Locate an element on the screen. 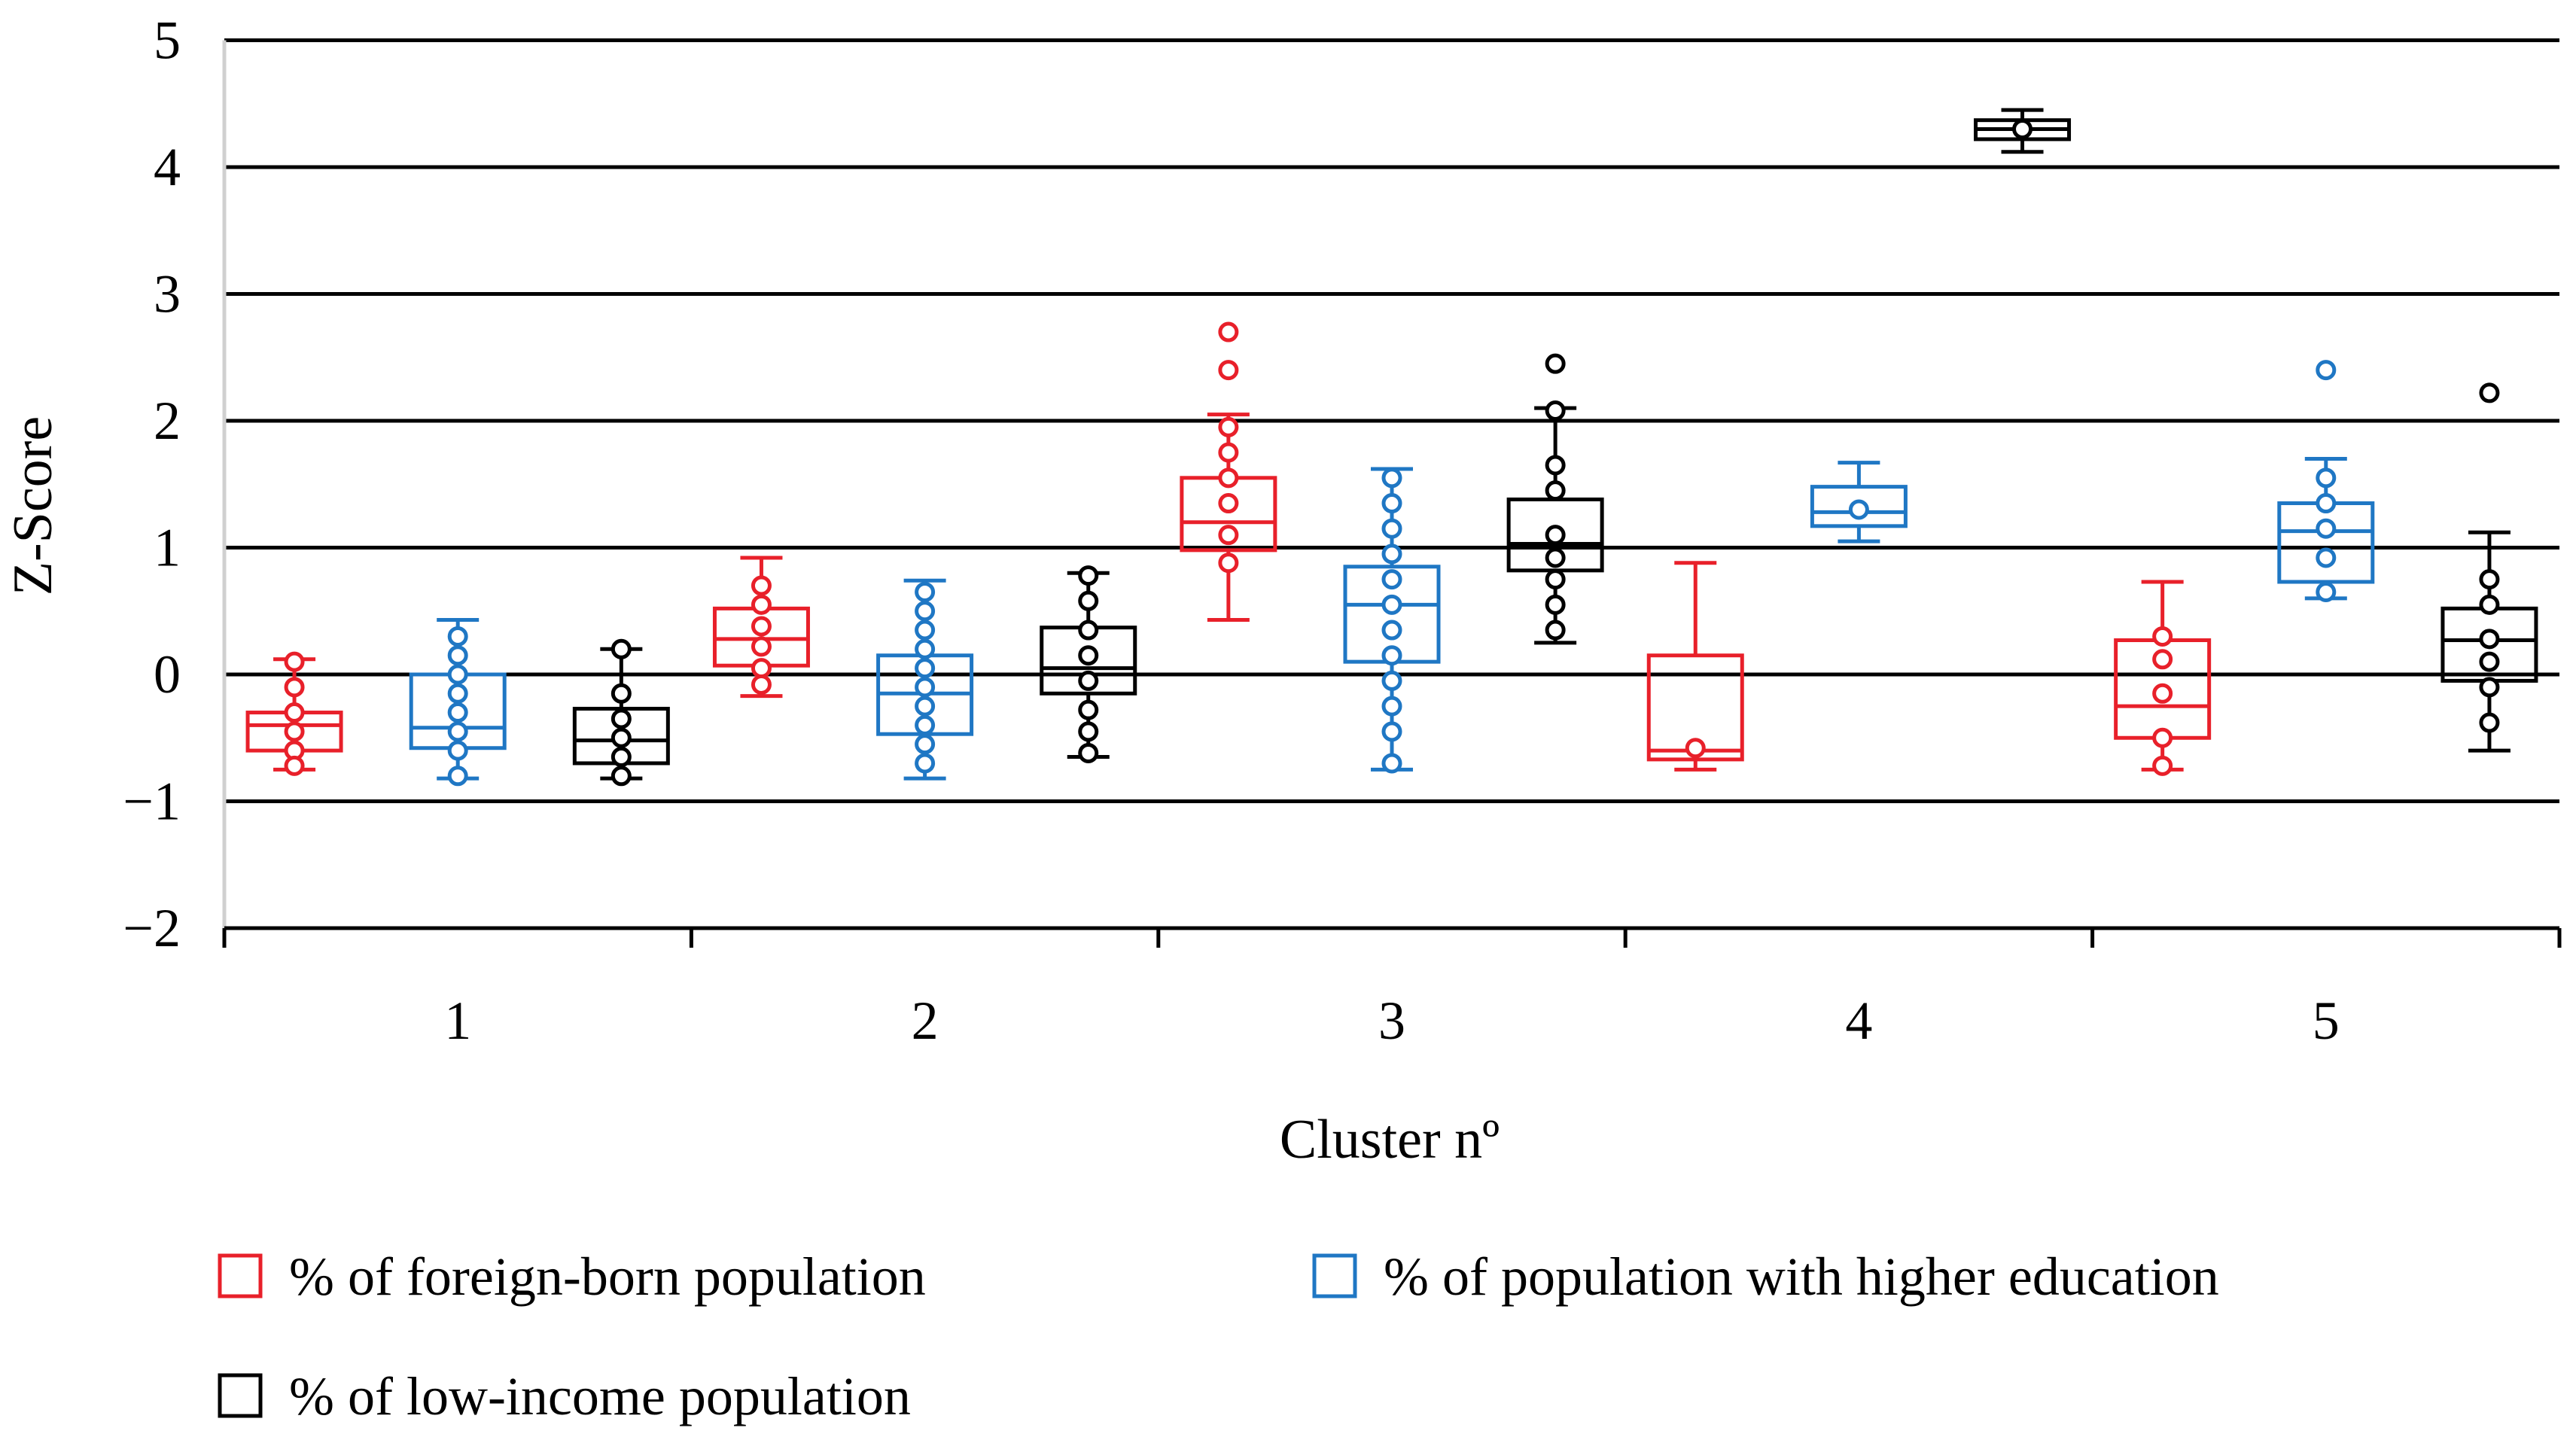 This screenshot has height=1440, width=2576. y-tick-label--1: −1 is located at coordinates (152, 802).